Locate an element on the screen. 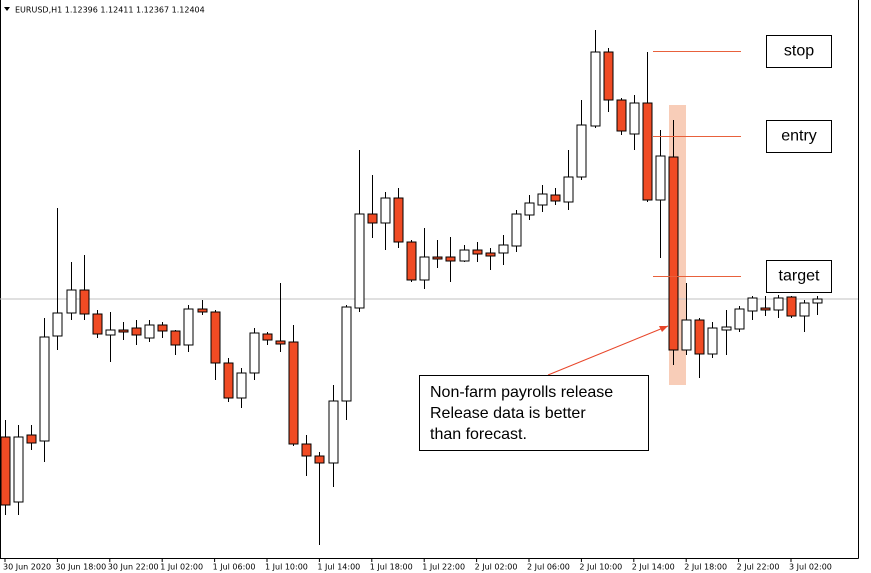  x-tick-label: 2 Jul 06:00 is located at coordinates (548, 567).